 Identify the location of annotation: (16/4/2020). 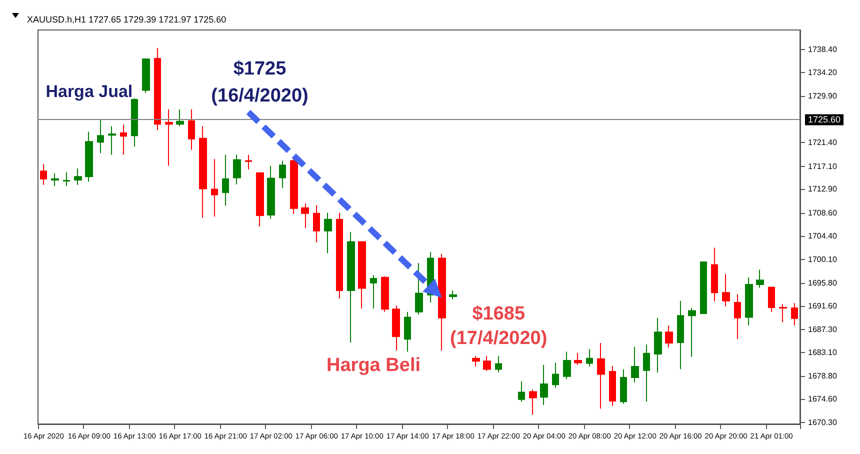
(259, 96).